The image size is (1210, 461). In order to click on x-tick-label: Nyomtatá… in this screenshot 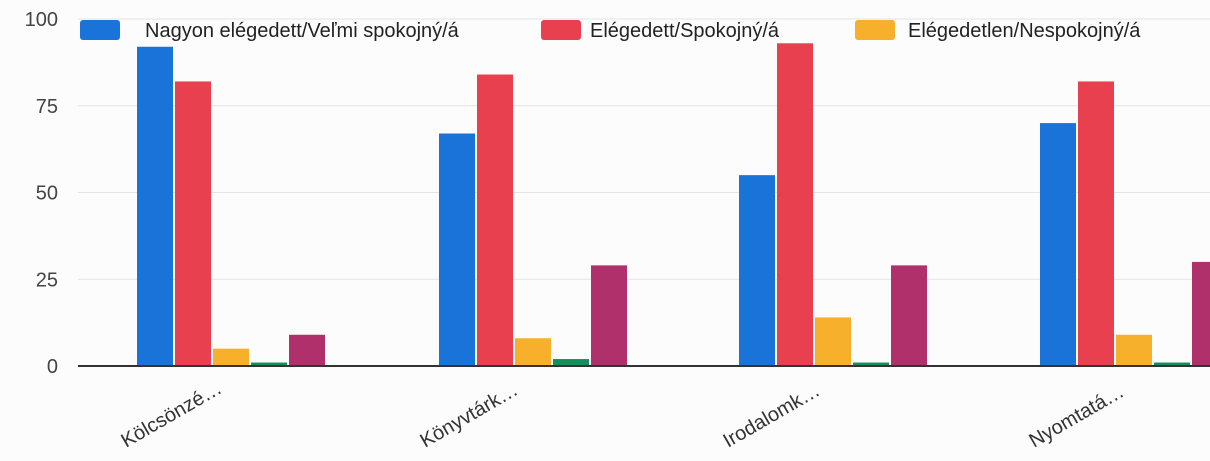, I will do `click(1077, 416)`.